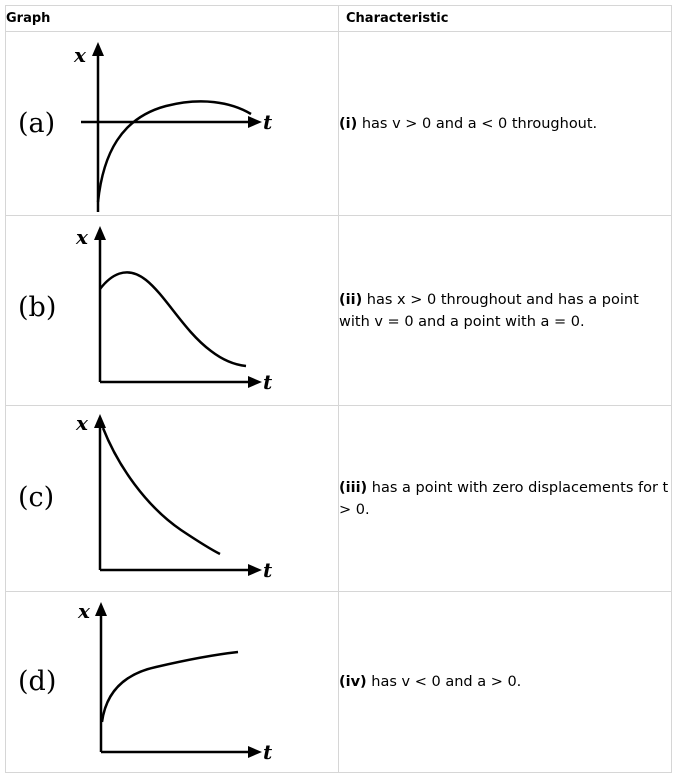  What do you see at coordinates (100, 421) in the screenshot?
I see `x-axis-arrow-c` at bounding box center [100, 421].